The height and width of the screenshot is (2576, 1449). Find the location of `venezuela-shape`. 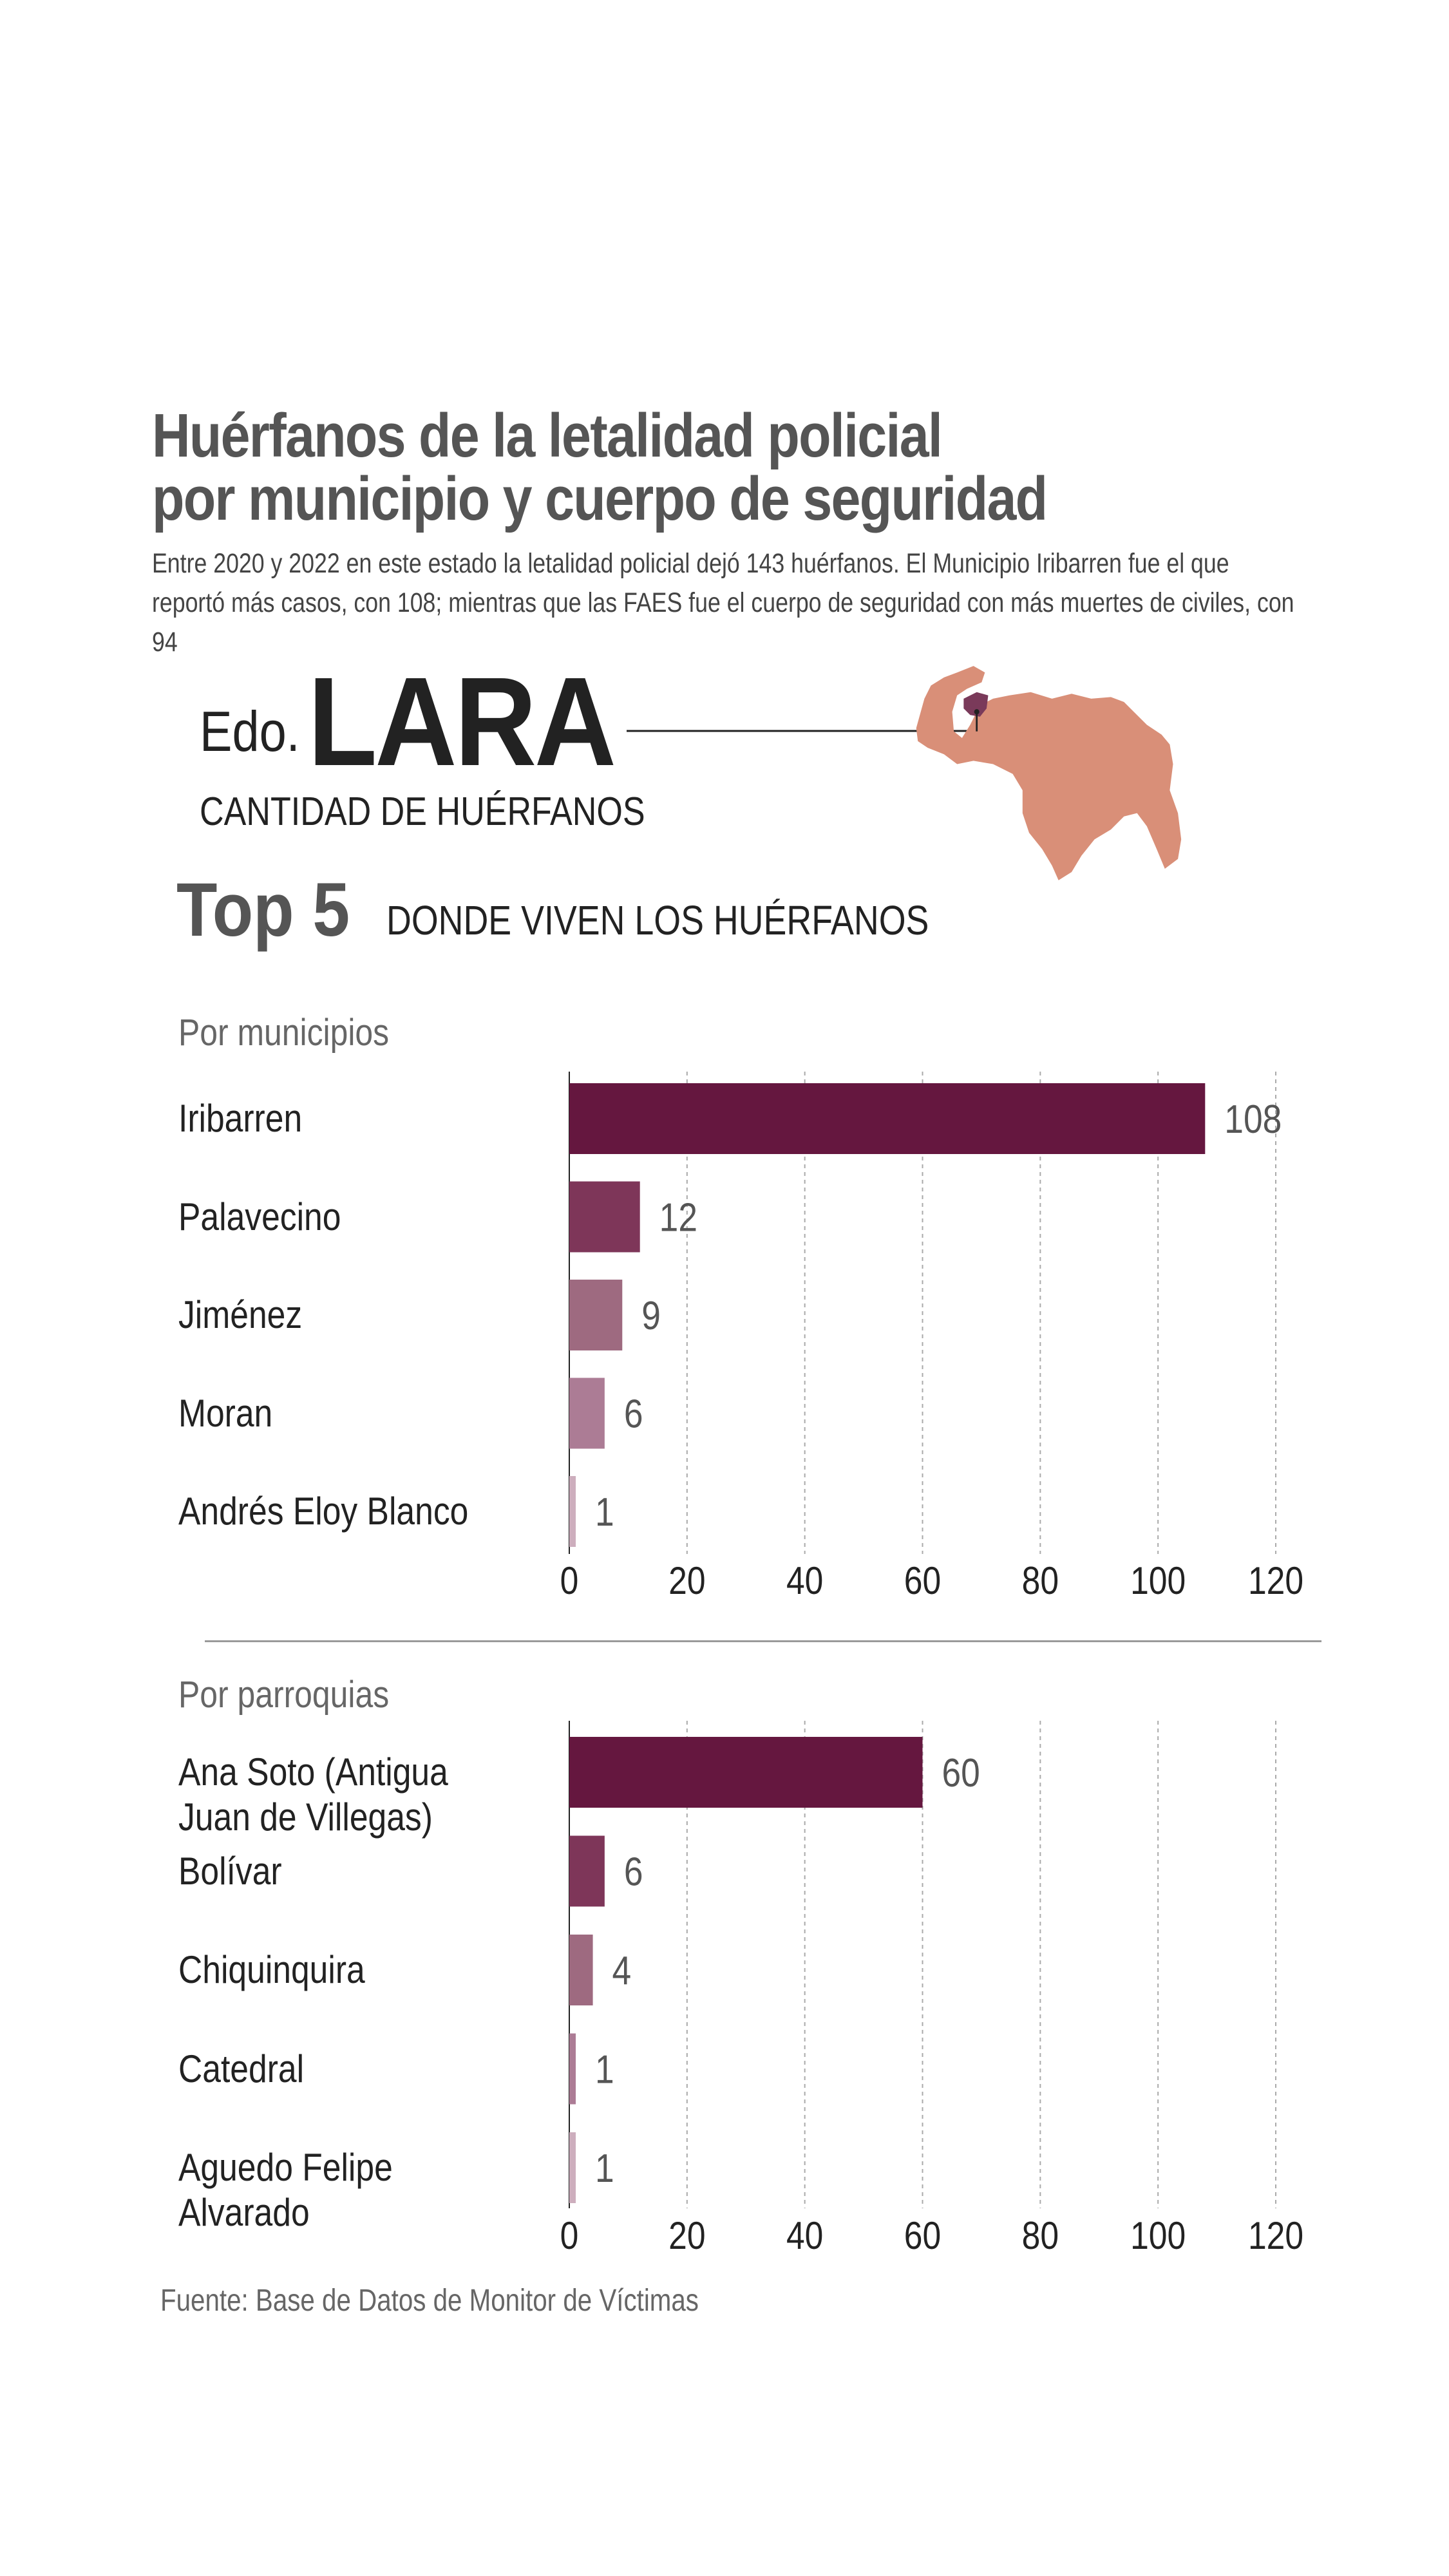

venezuela-shape is located at coordinates (1049, 773).